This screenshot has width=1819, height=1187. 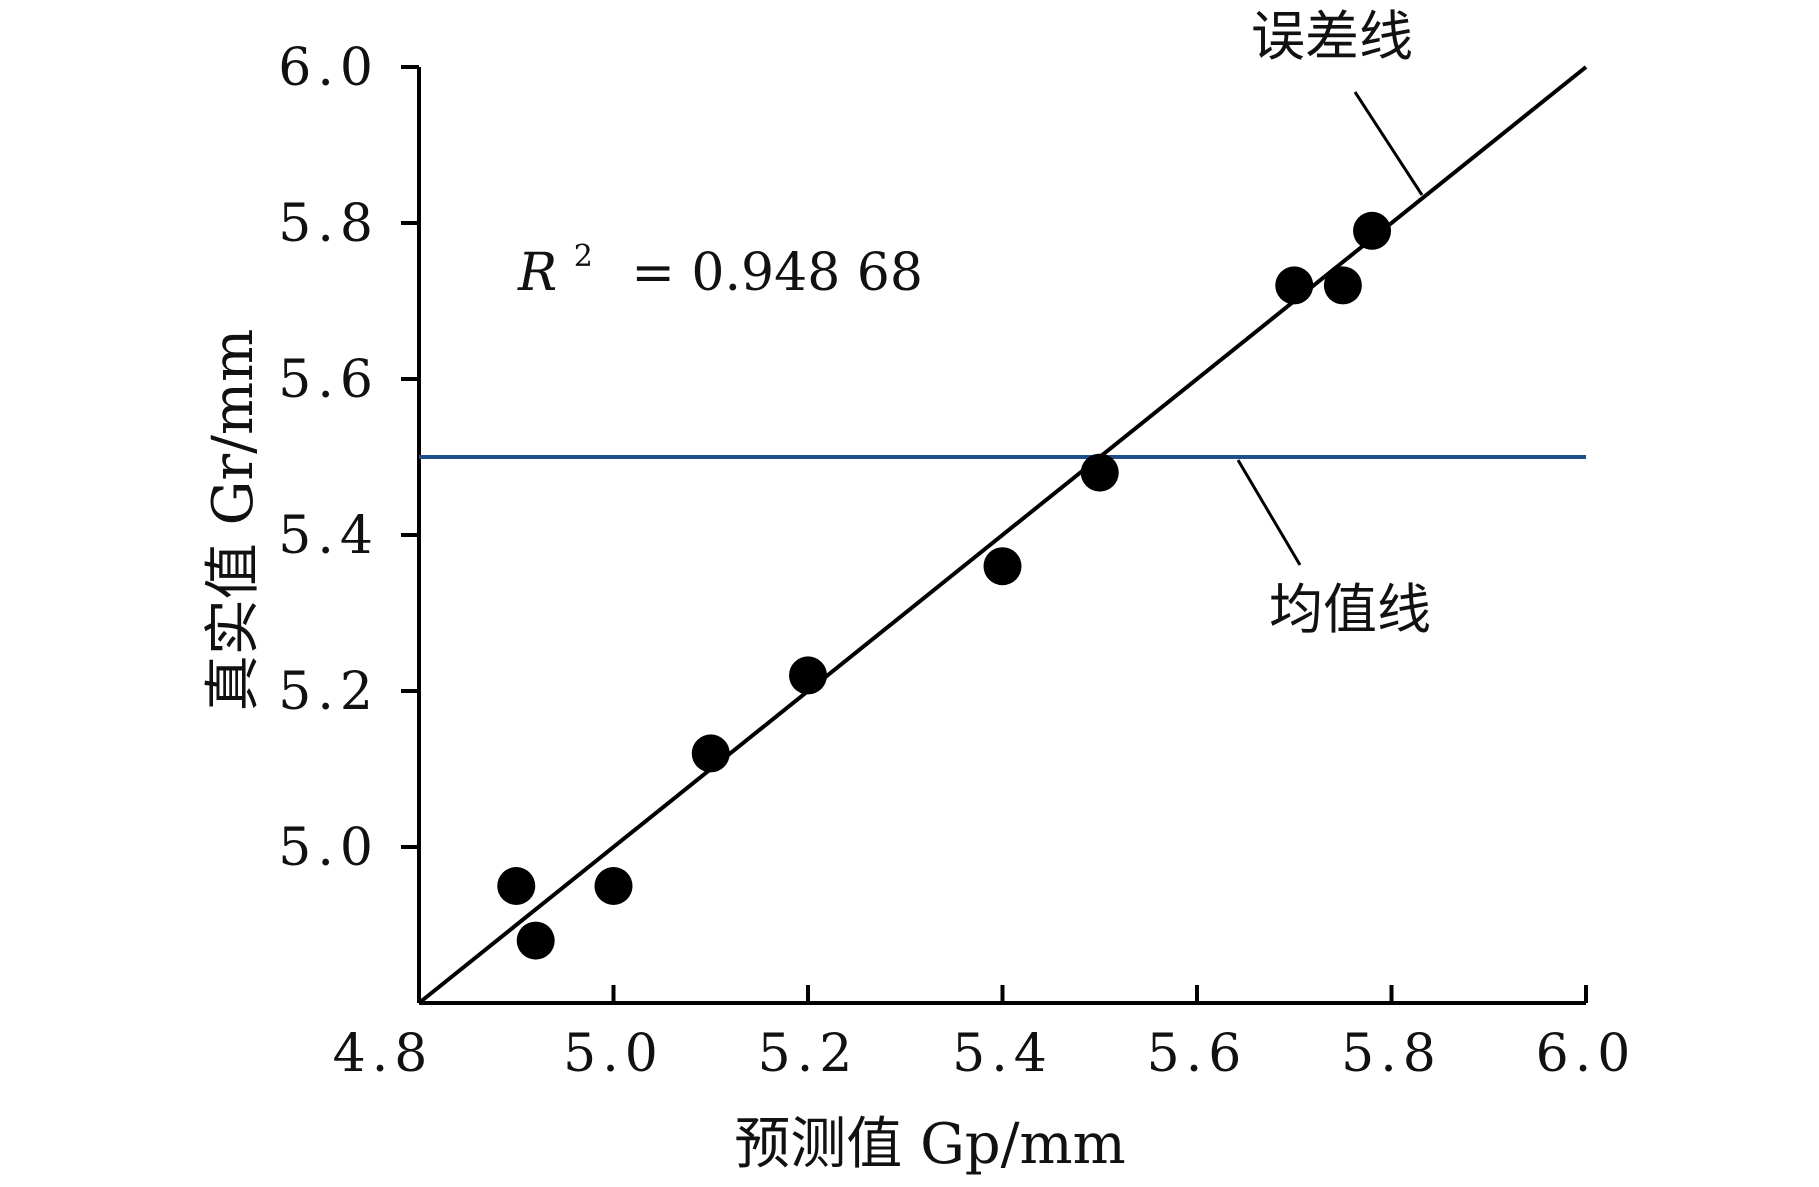 What do you see at coordinates (1350, 609) in the screenshot?
I see `mean-line-label: 均值线` at bounding box center [1350, 609].